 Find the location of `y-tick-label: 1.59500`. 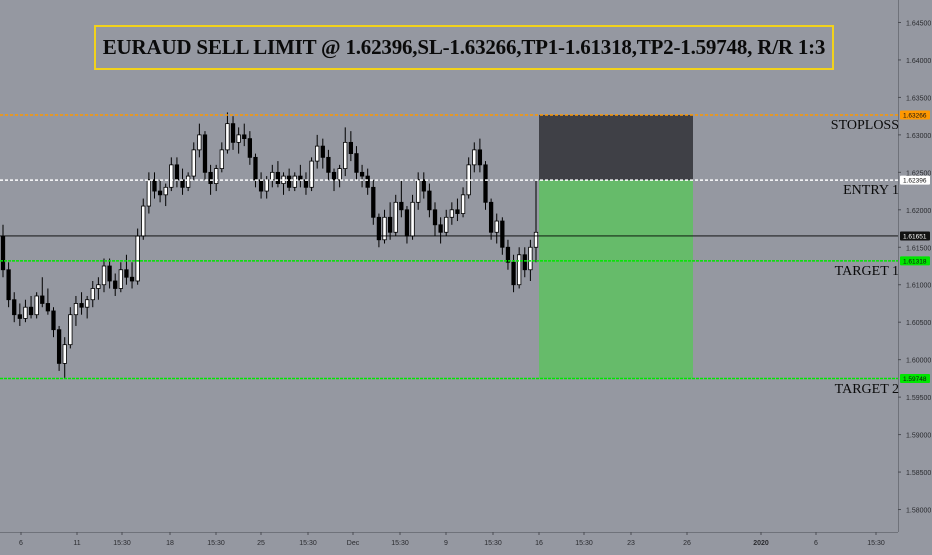

y-tick-label: 1.59500 is located at coordinates (918, 398).